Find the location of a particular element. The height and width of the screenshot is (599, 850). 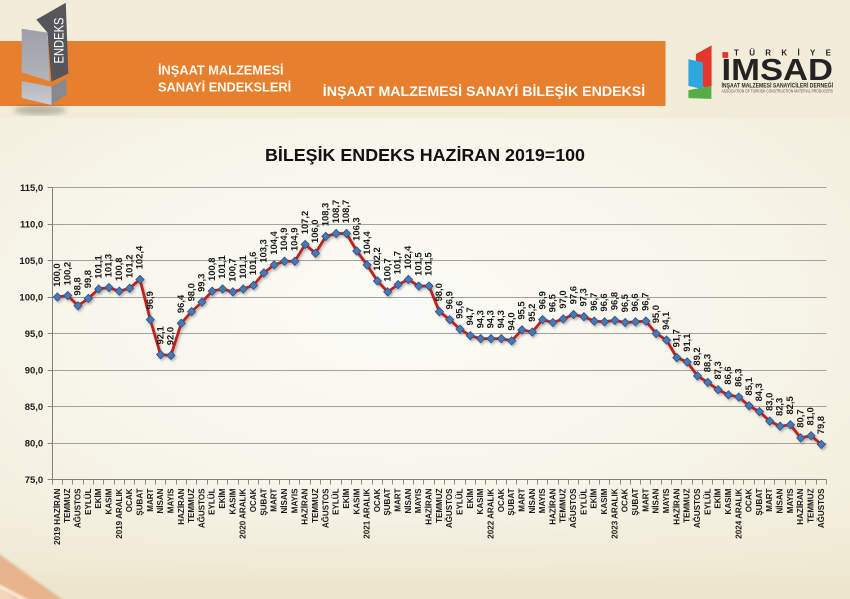

svg-text: 98,8 is located at coordinates (77, 286).